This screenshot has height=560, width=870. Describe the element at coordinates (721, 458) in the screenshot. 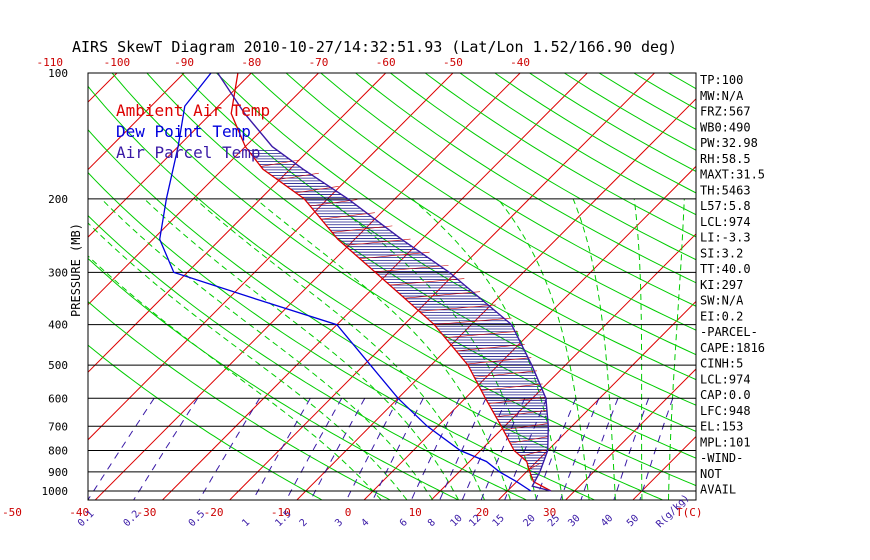

I see `stat-item: -WIND-` at that location.